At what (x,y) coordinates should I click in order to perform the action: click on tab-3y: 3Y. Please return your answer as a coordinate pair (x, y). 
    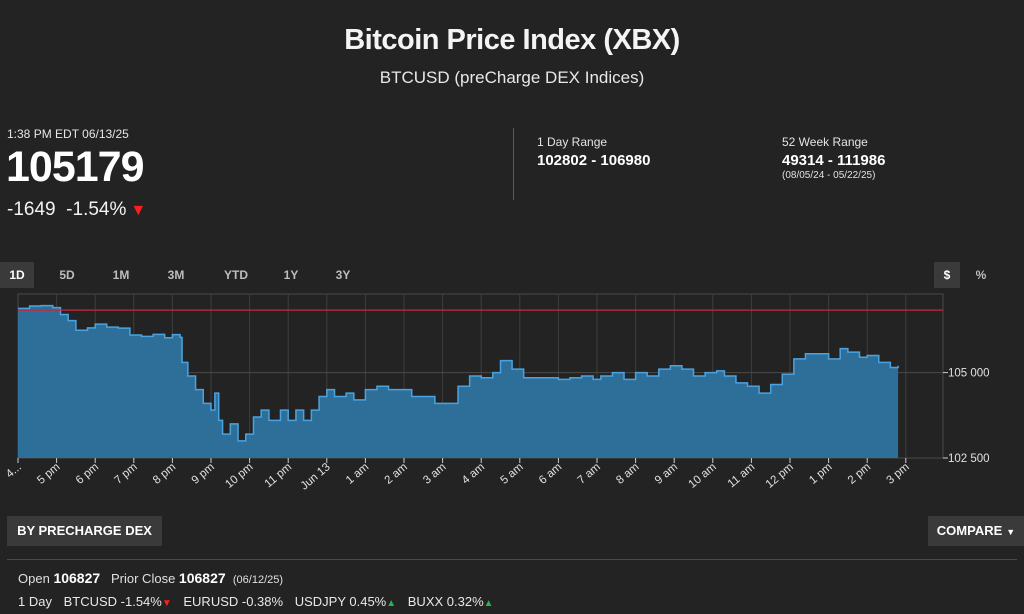
    Looking at the image, I should click on (343, 275).